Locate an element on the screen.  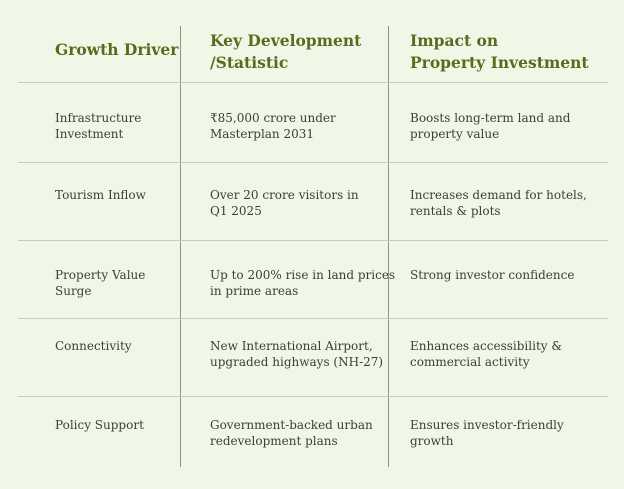
row-1-driver: Infrastructure Investment is located at coordinates (98, 126).